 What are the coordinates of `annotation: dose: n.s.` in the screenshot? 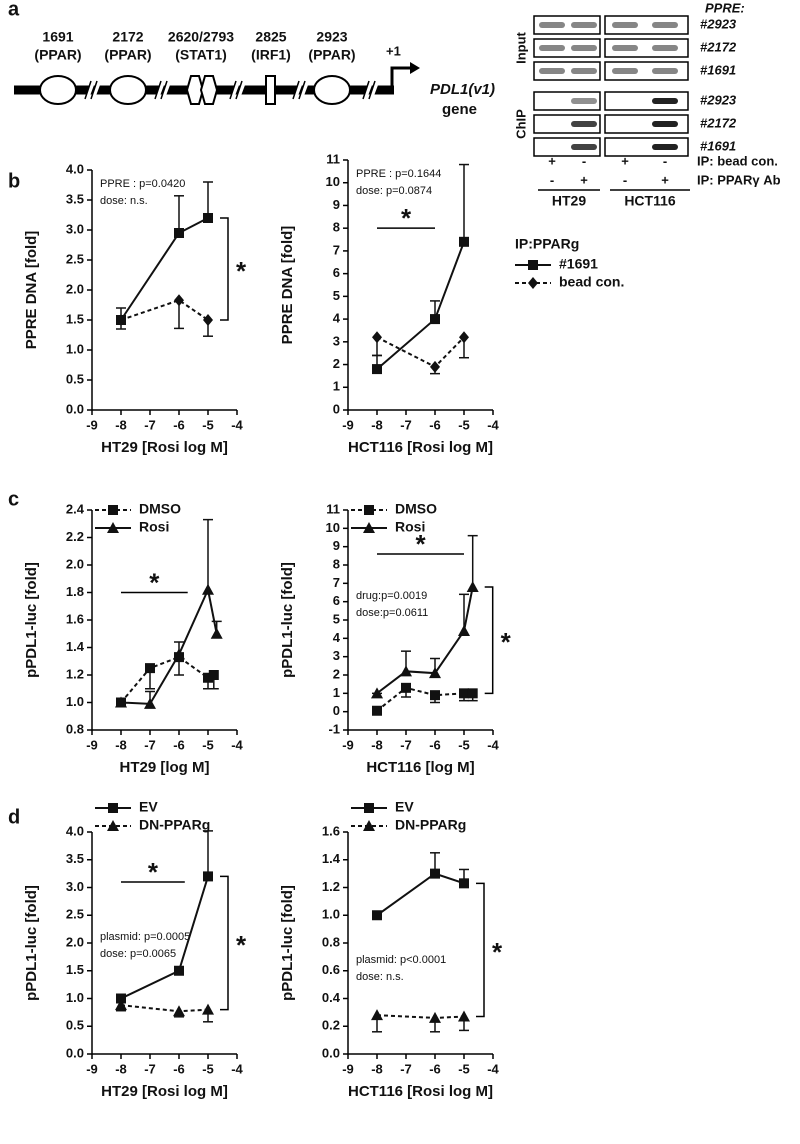 It's located at (124, 201).